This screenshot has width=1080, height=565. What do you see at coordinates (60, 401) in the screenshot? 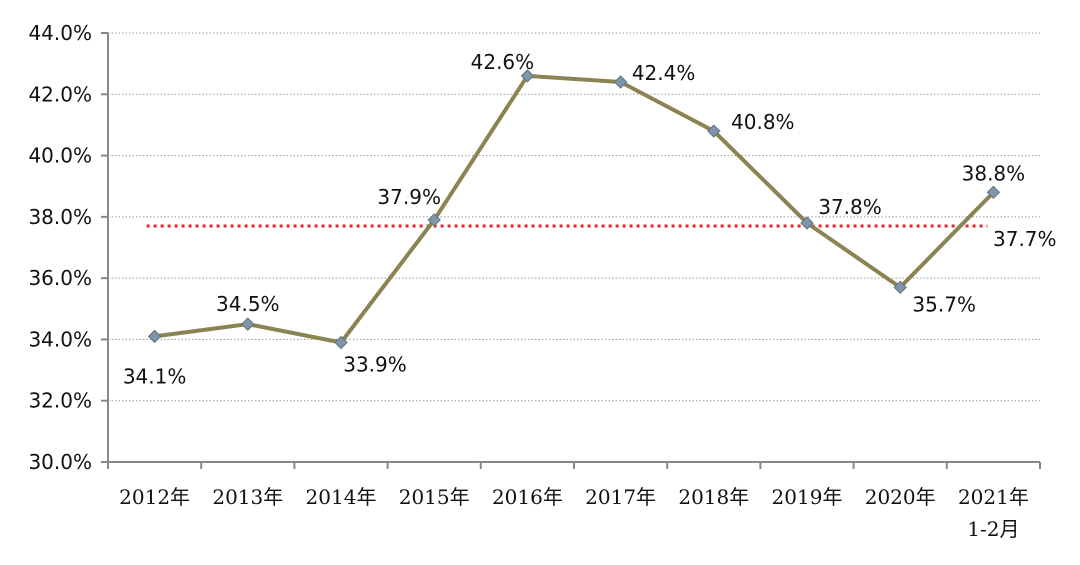
I see `y-tick-label: 32.0%` at bounding box center [60, 401].